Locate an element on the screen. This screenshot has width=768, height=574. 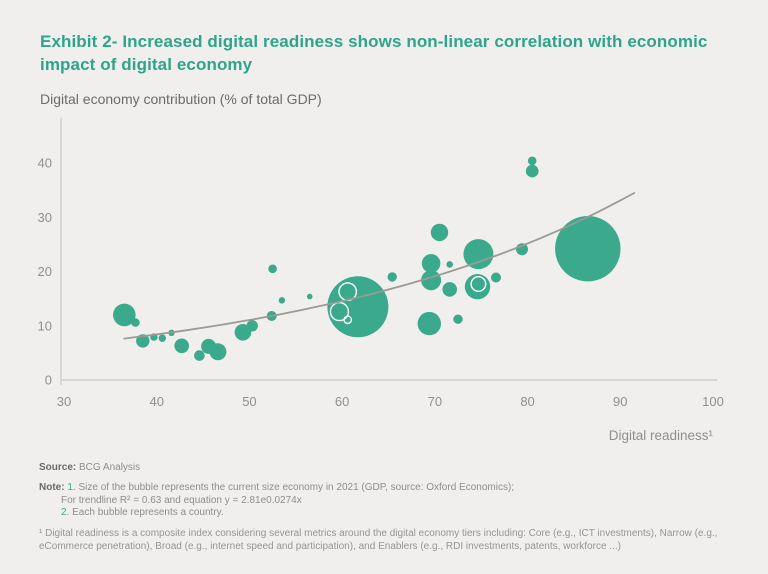
source-line: Source: BCG Analysis is located at coordinates (89, 467).